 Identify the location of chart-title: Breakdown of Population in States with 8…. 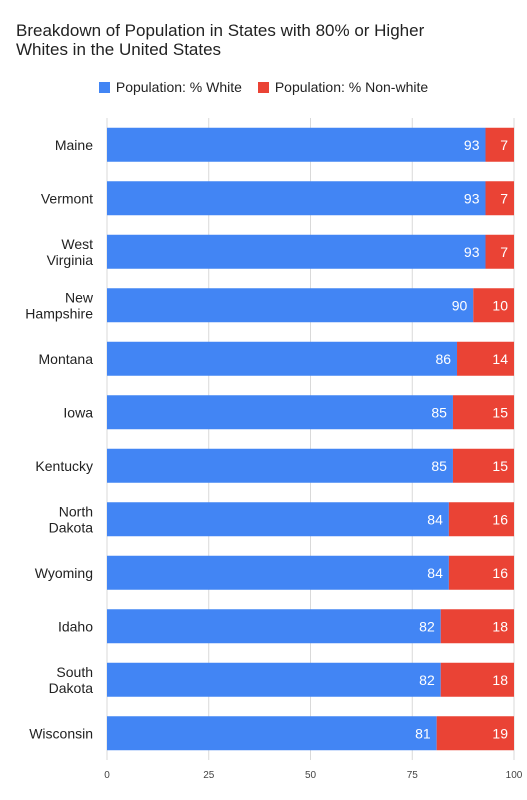
(266, 40).